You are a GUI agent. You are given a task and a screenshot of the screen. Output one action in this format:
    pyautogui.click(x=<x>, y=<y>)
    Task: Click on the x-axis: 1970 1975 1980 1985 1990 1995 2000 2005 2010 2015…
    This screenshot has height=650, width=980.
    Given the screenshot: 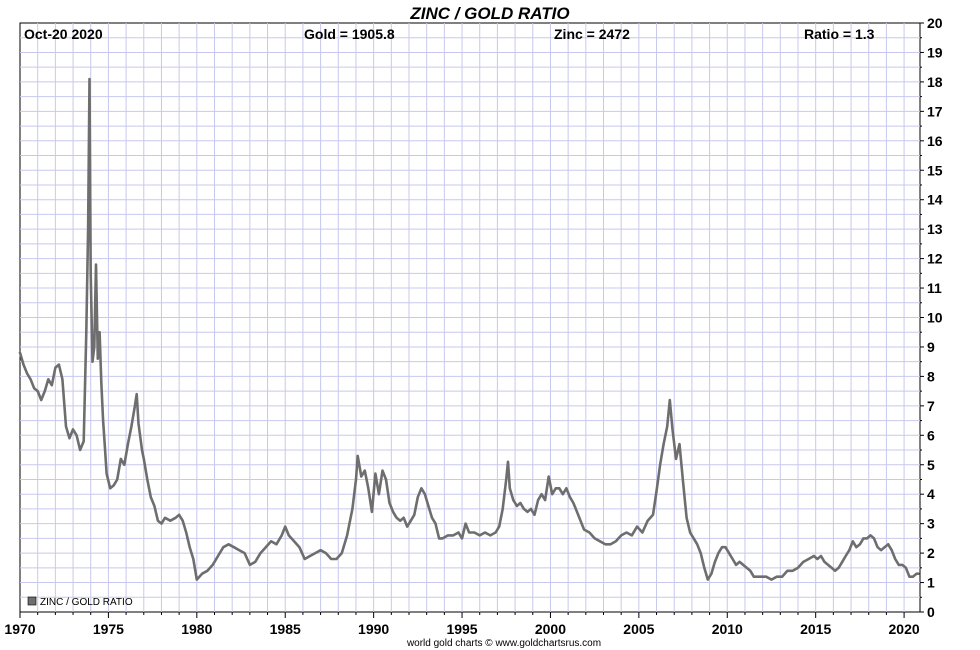 What is the action you would take?
    pyautogui.click(x=462, y=624)
    